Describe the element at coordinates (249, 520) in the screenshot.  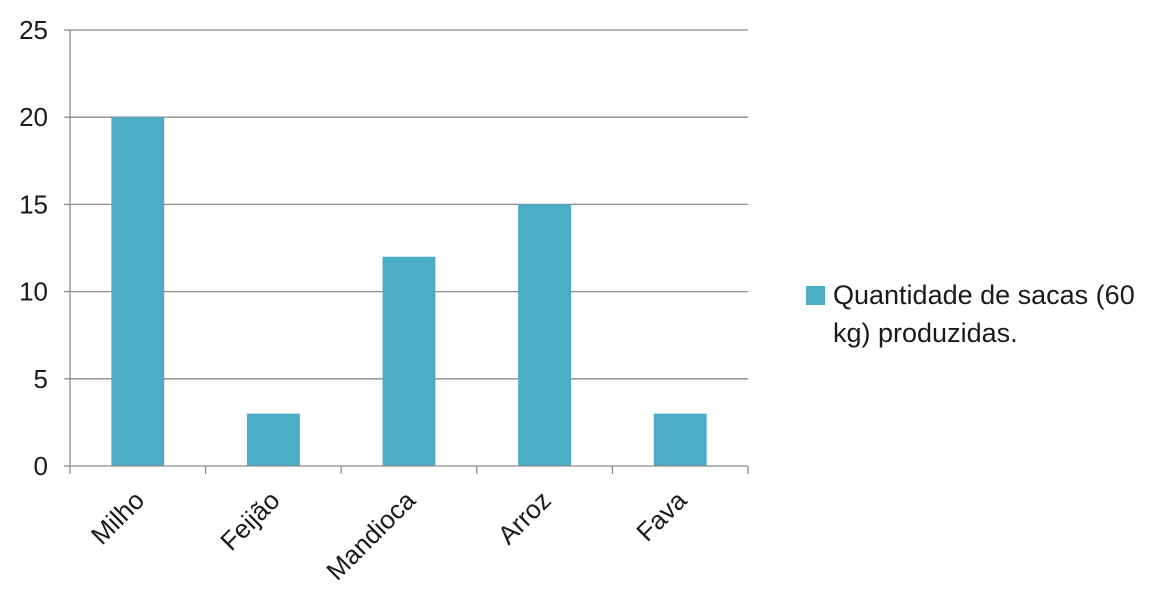
I see `x-tick-label: Feijão` at that location.